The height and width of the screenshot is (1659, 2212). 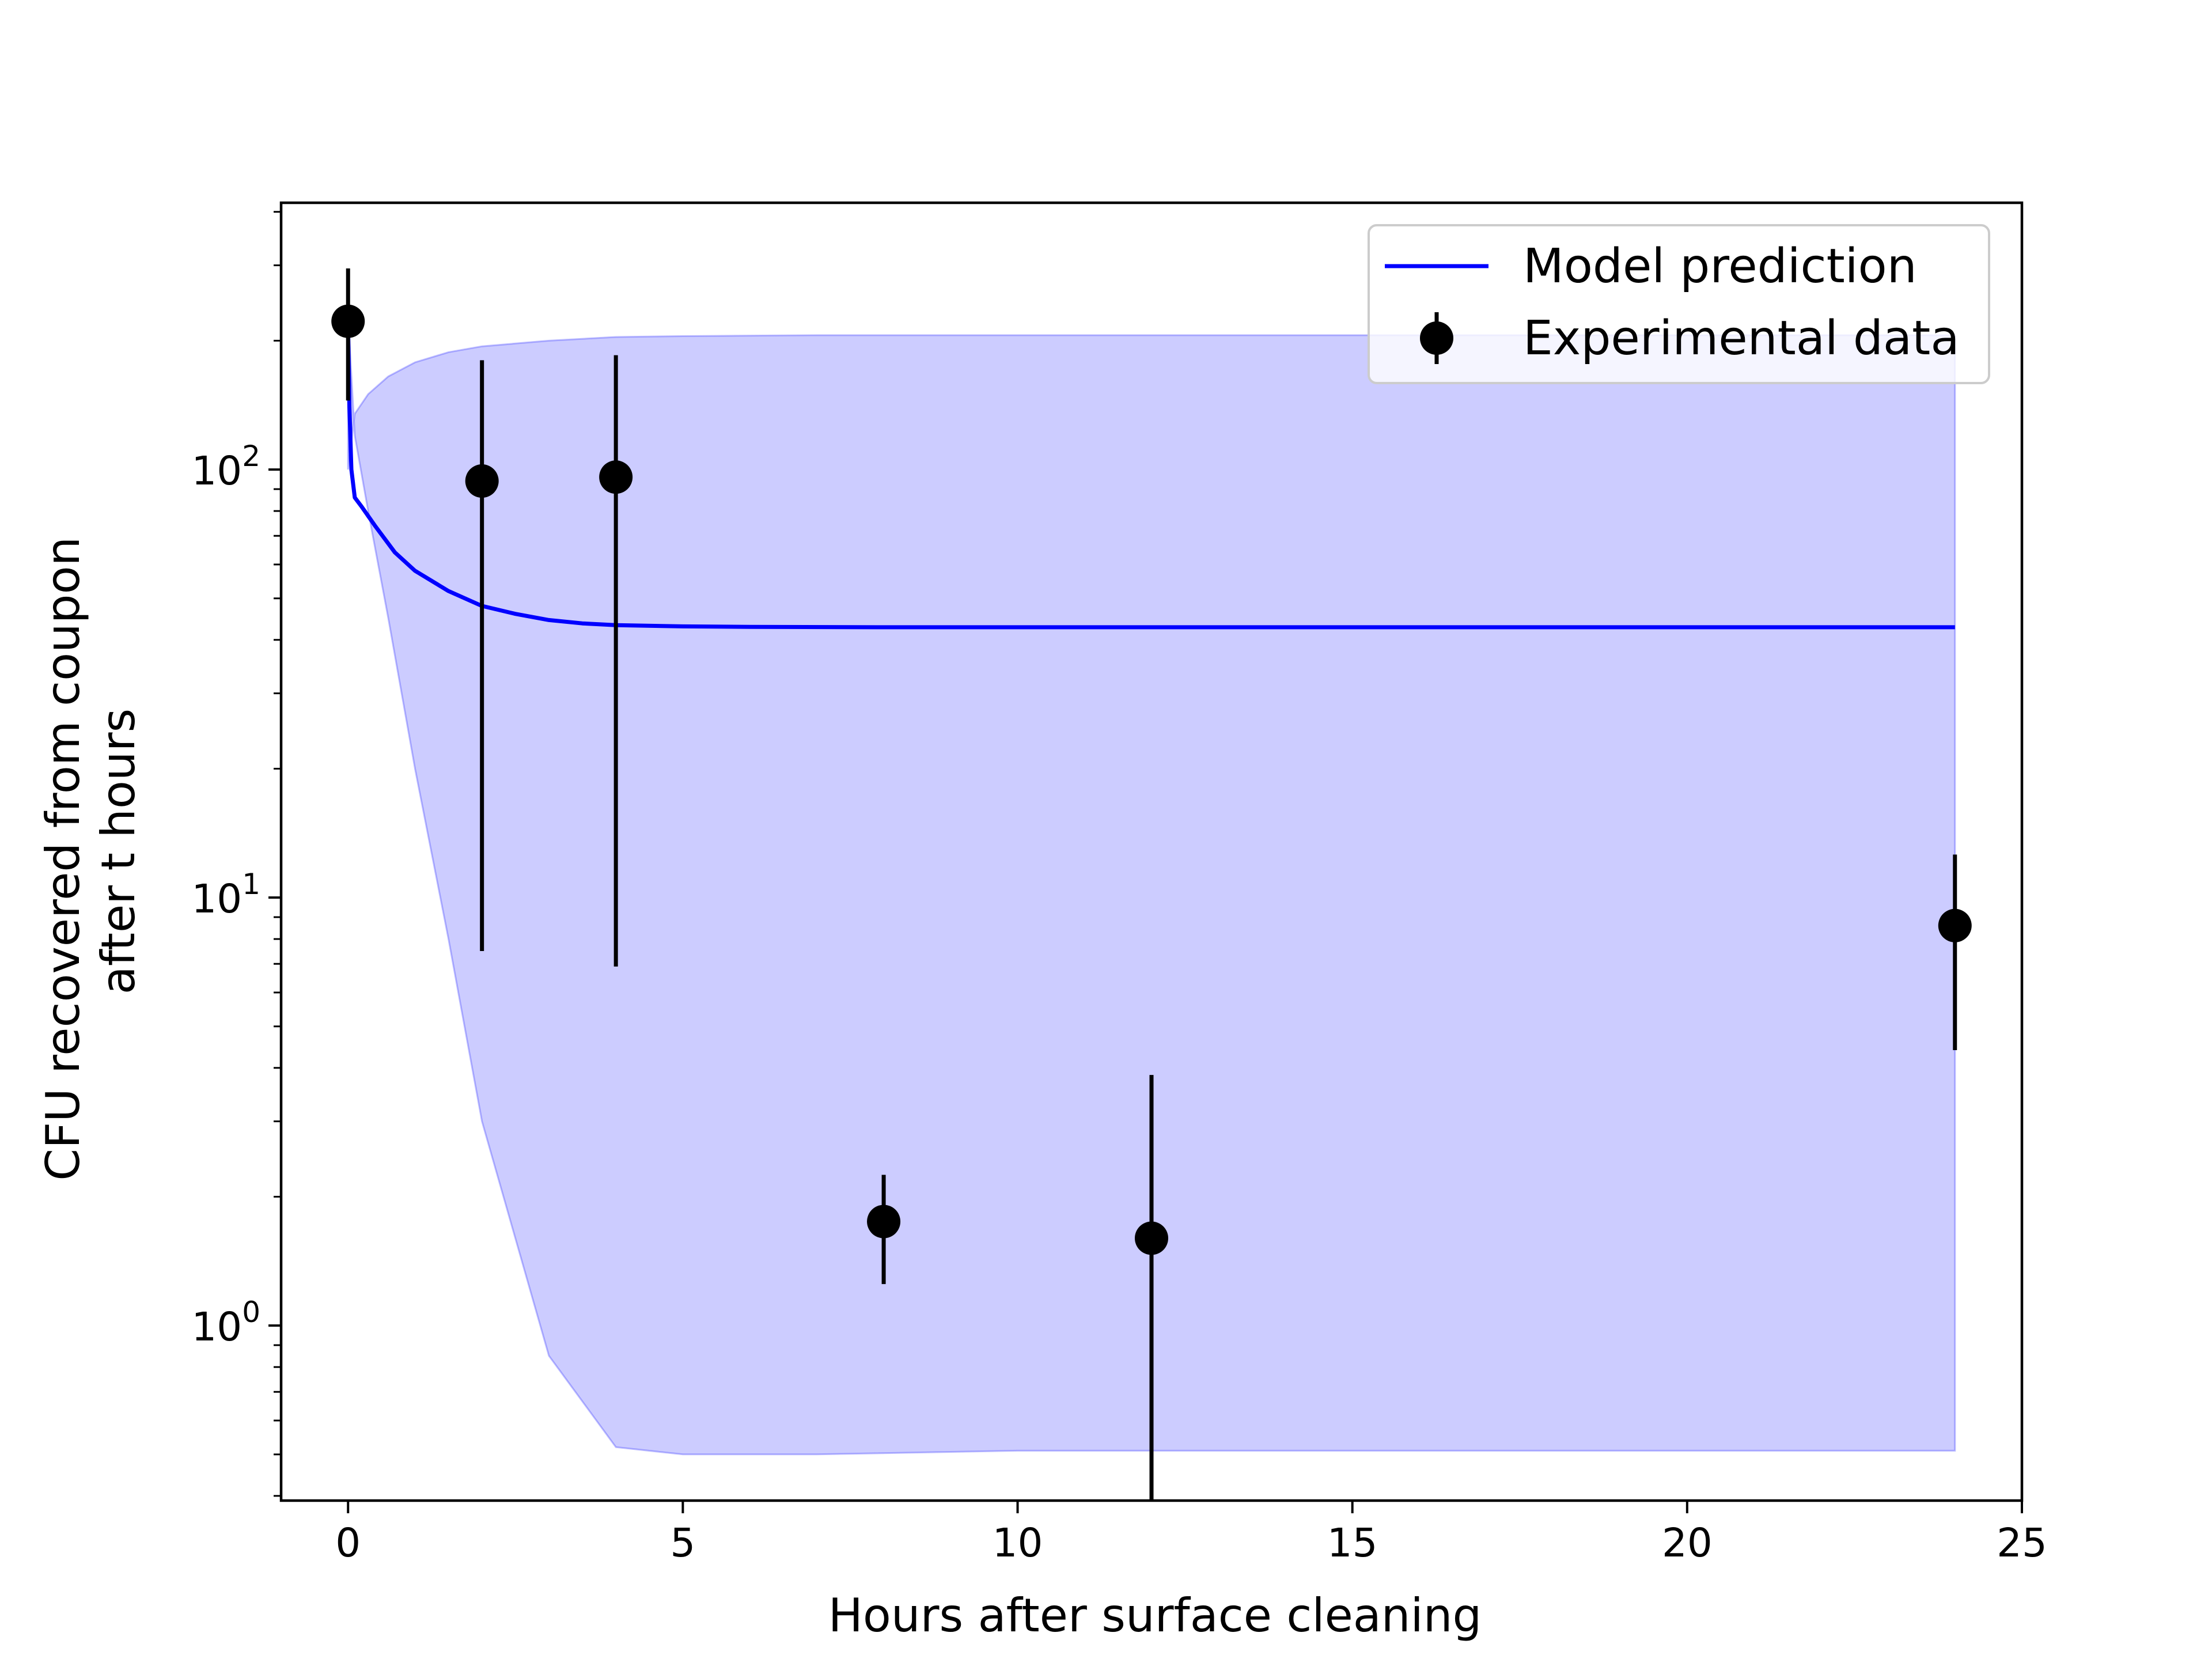 What do you see at coordinates (1352, 1543) in the screenshot?
I see `x-tick-label: 15` at bounding box center [1352, 1543].